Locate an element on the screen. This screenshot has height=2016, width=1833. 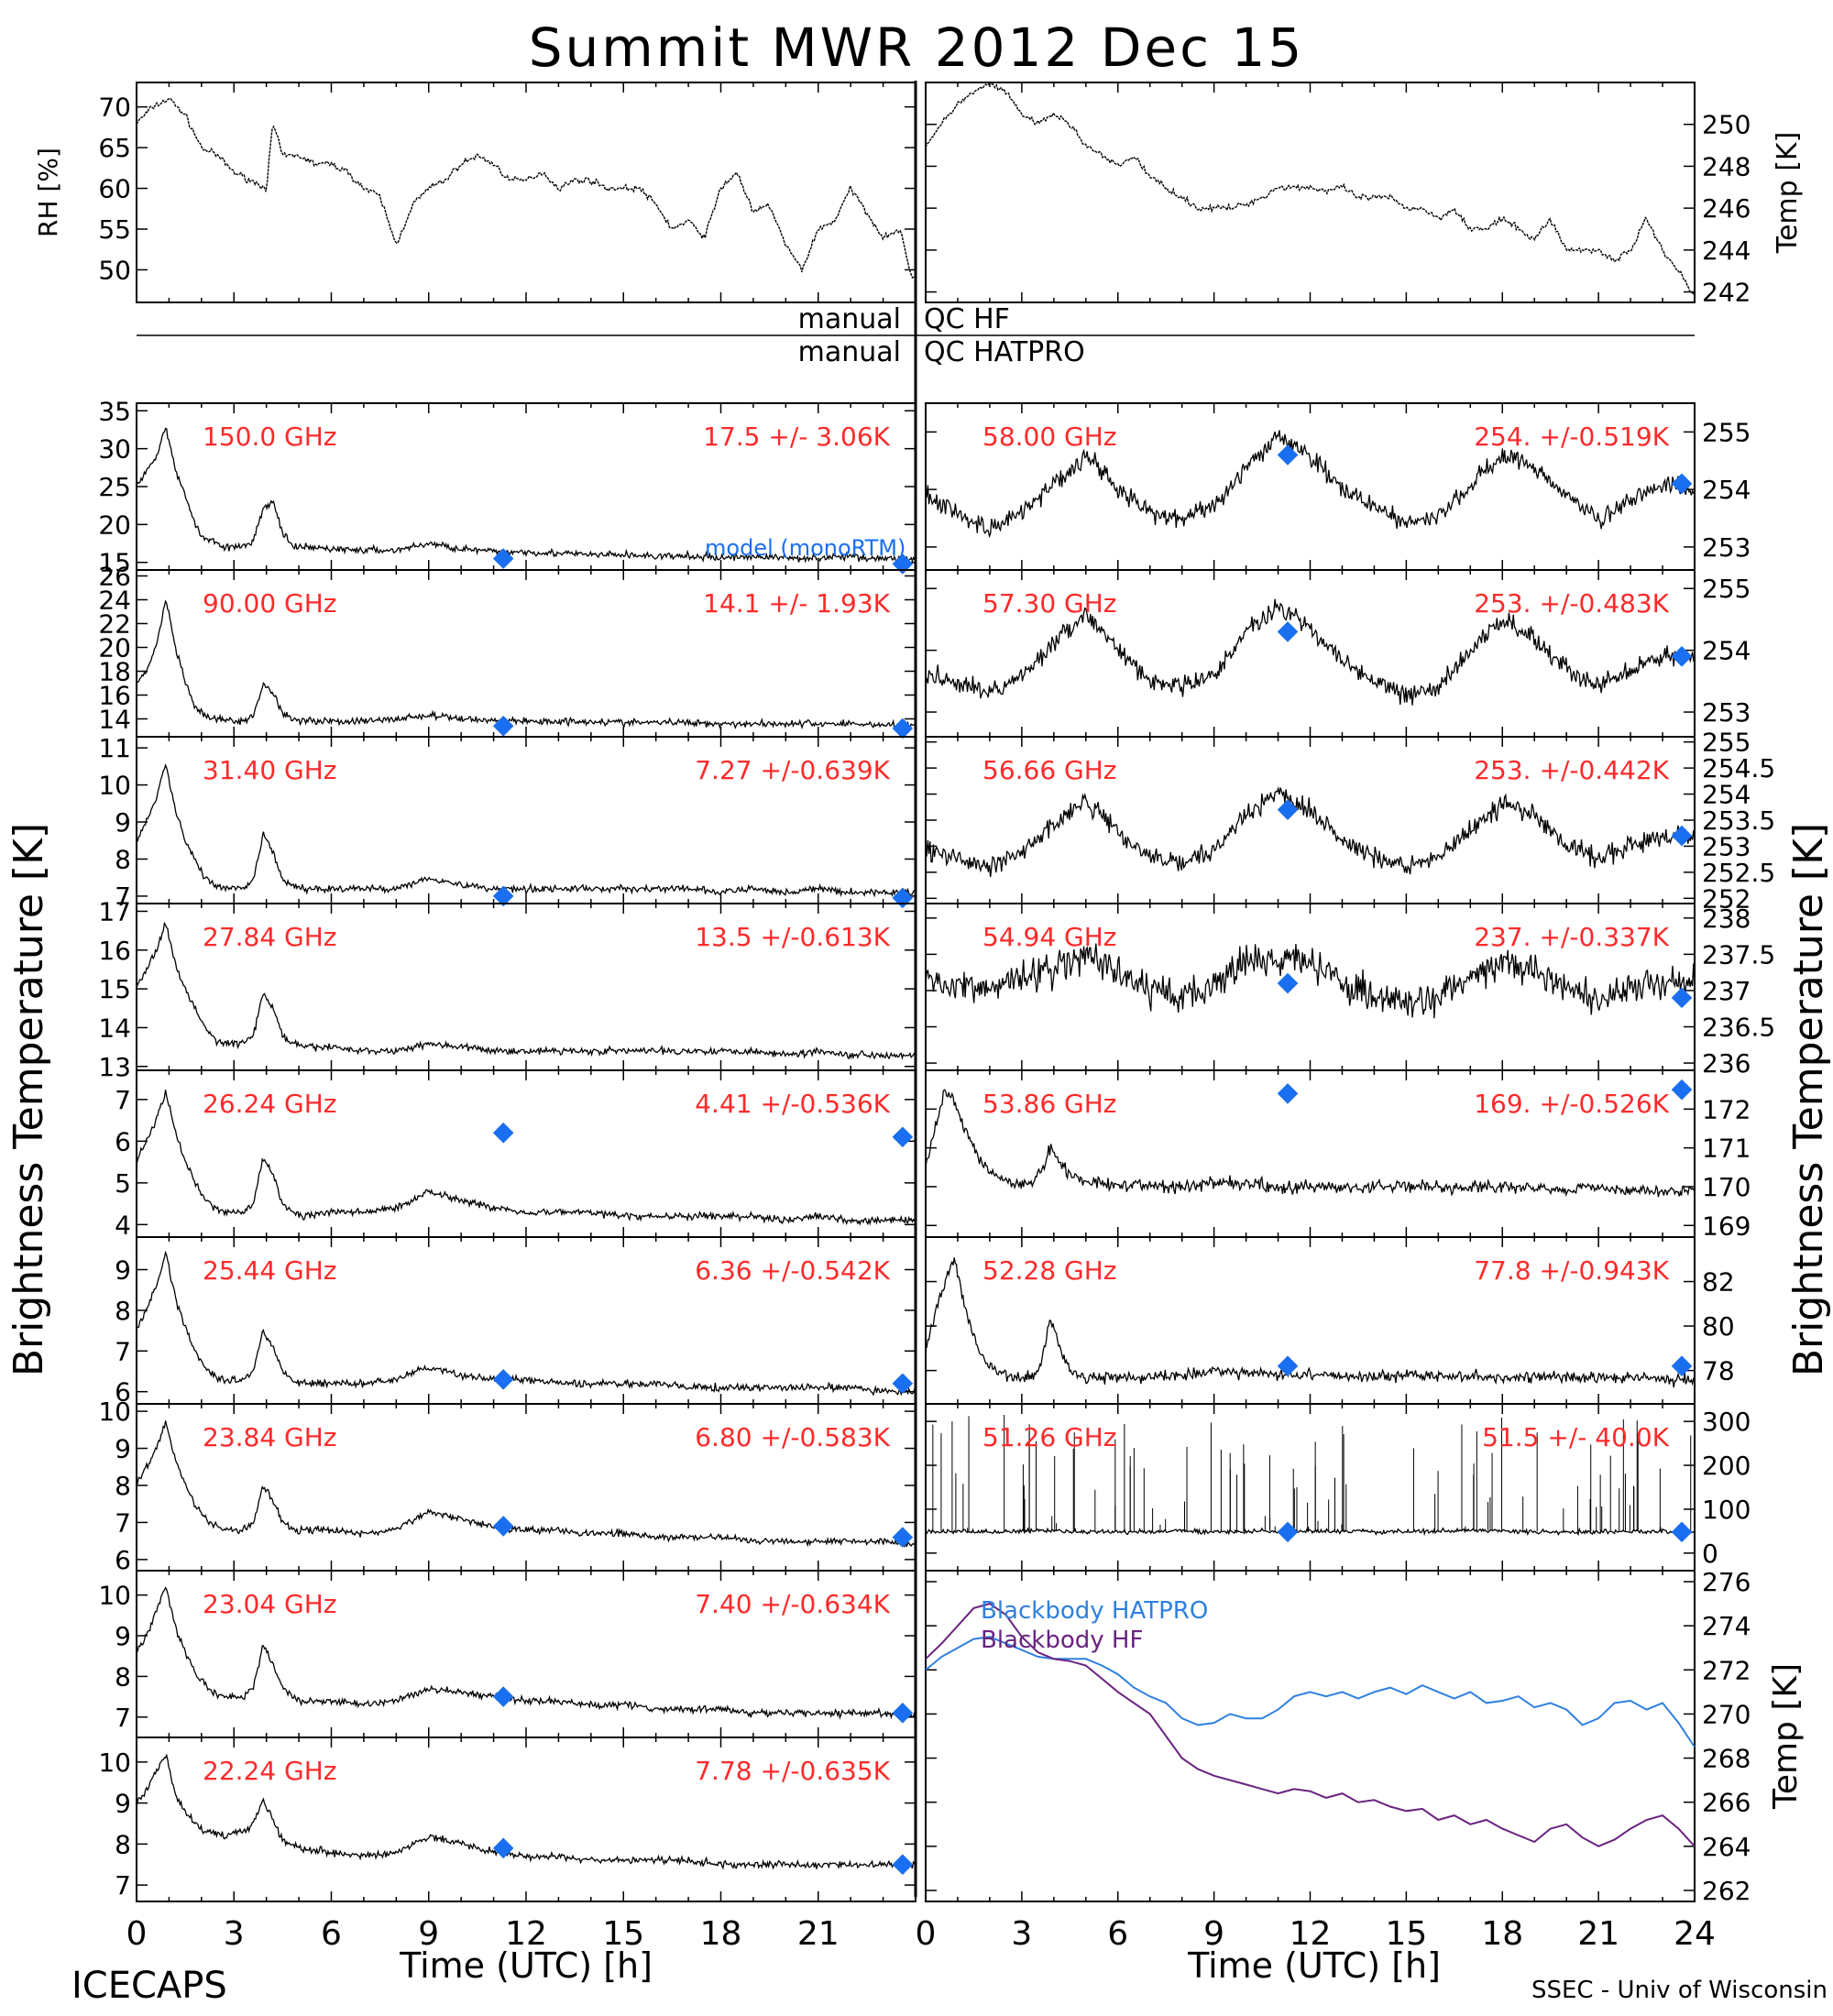
p-53-stat-label: 169. +/-0.526K is located at coordinates (1571, 1104).